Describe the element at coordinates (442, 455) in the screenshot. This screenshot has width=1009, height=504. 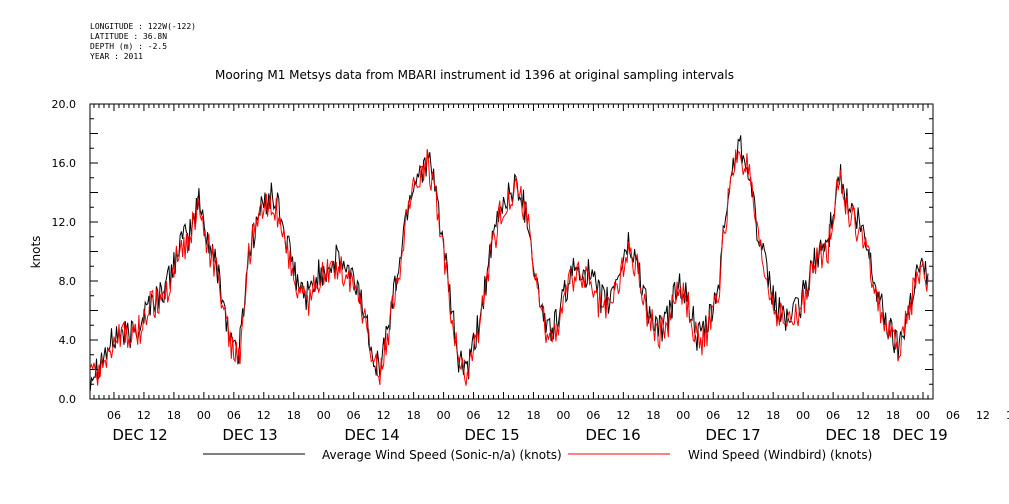
I see `legend-label-average: Average Wind Speed (Sonic-n/a) (knots)` at that location.